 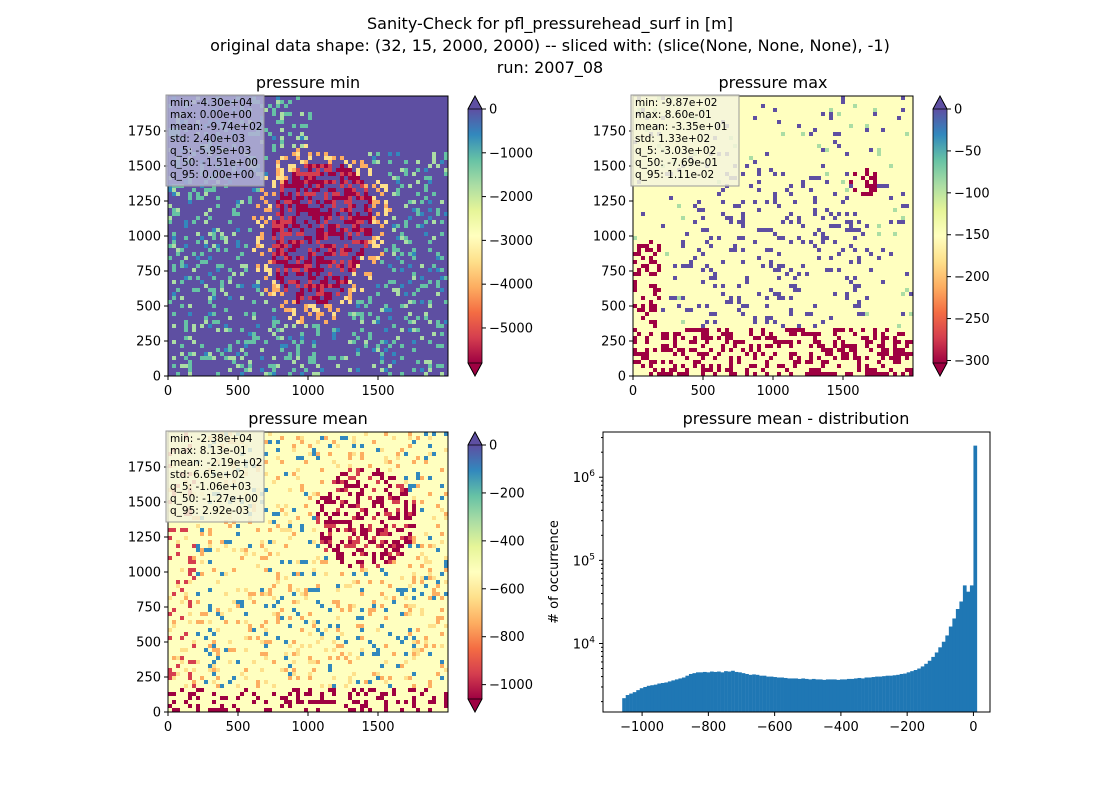 I want to click on stats-line: min: -4.30e+04, so click(x=211, y=103).